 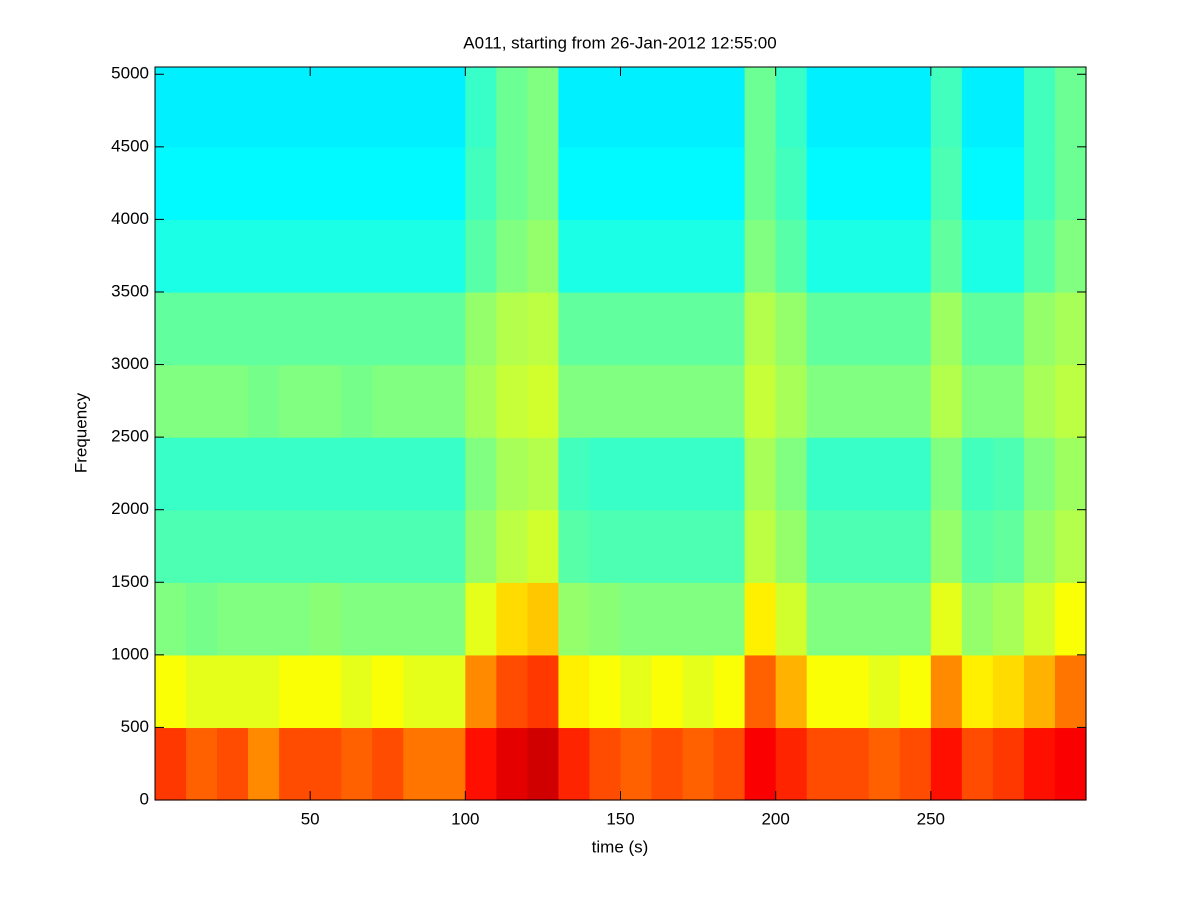 What do you see at coordinates (130, 218) in the screenshot?
I see `y-tick-label: 4000` at bounding box center [130, 218].